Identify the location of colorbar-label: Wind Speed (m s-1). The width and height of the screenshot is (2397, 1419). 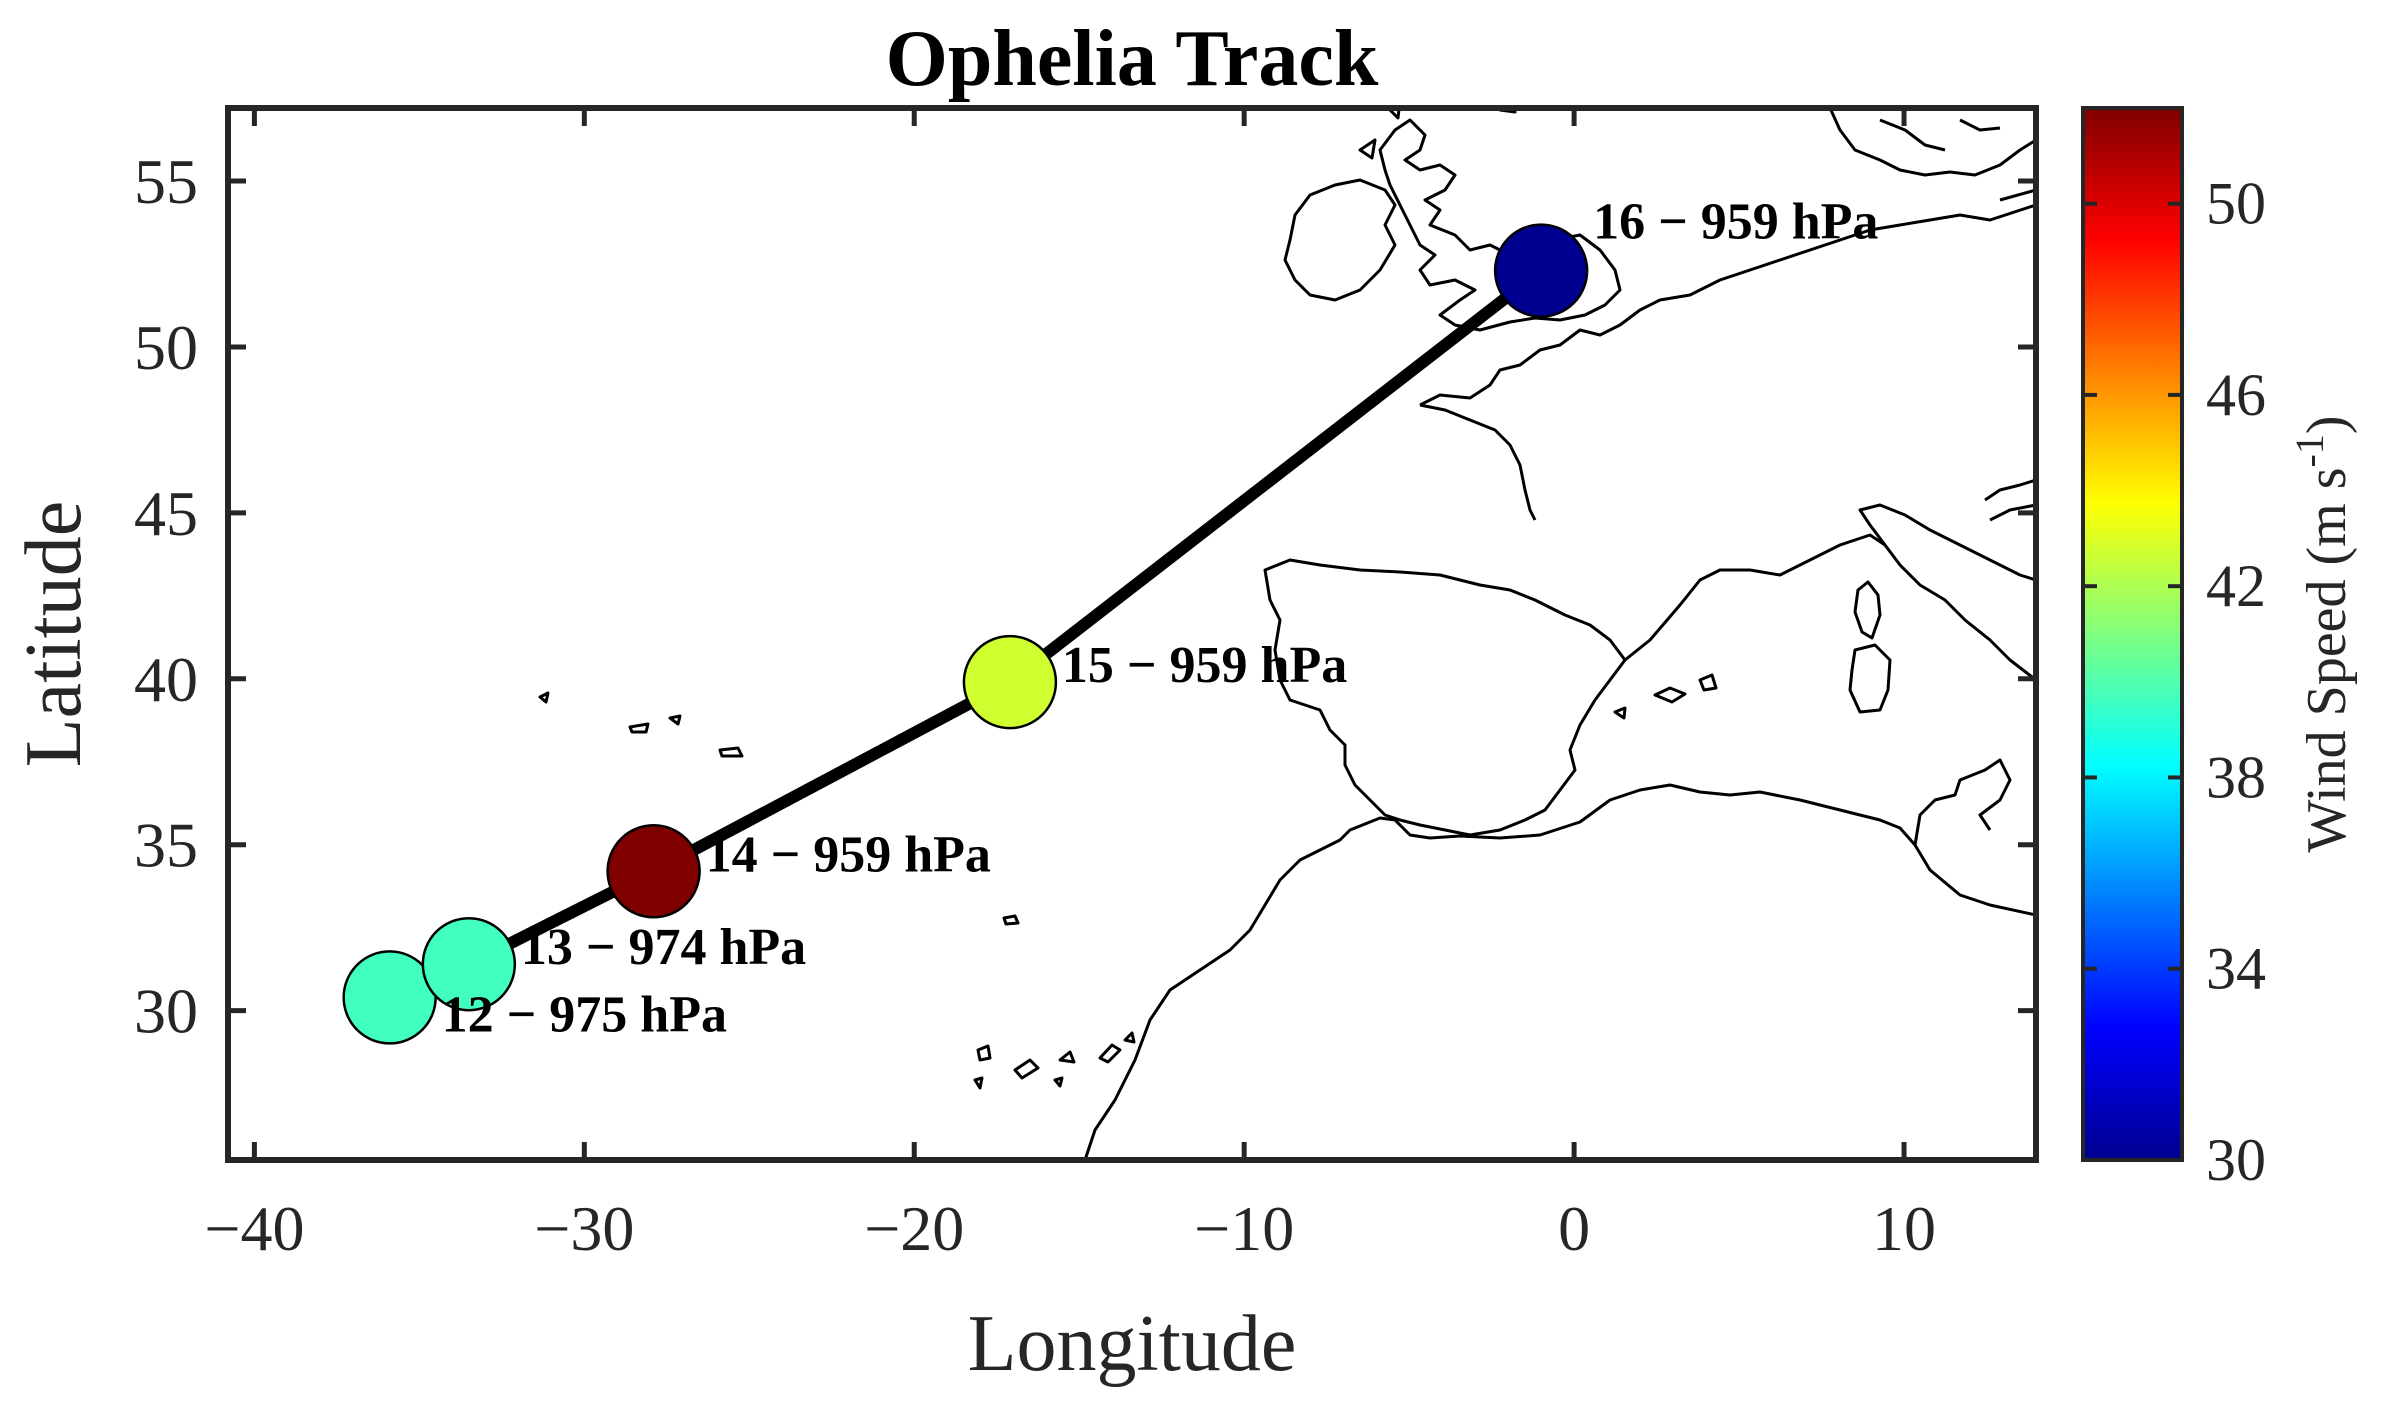
(2322, 633).